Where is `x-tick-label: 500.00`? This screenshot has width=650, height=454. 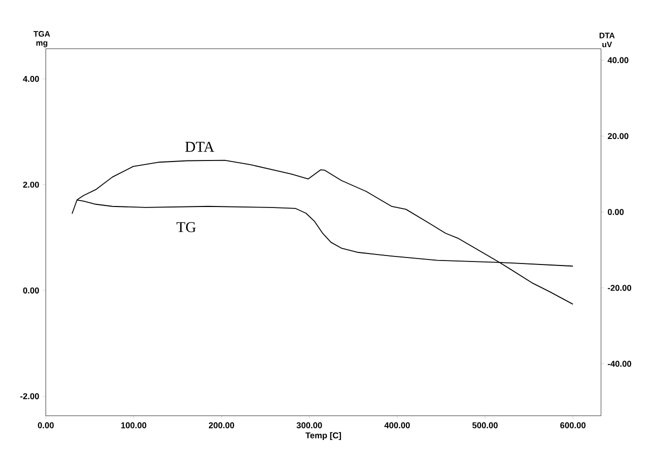 x-tick-label: 500.00 is located at coordinates (485, 425).